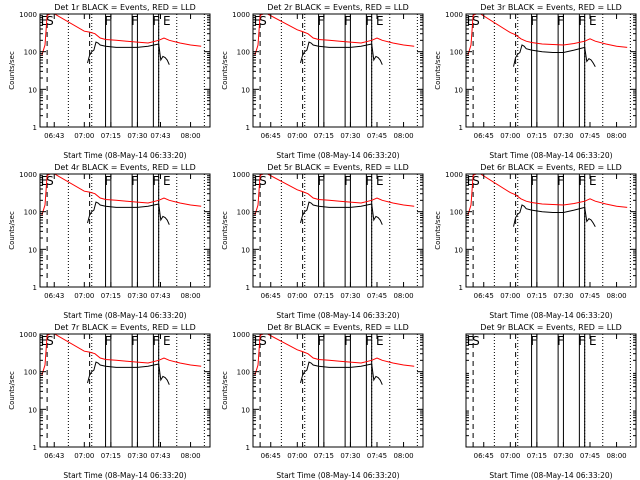 The height and width of the screenshot is (480, 640). Describe the element at coordinates (160, 456) in the screenshot. I see `x-tick-label: 07:43` at that location.